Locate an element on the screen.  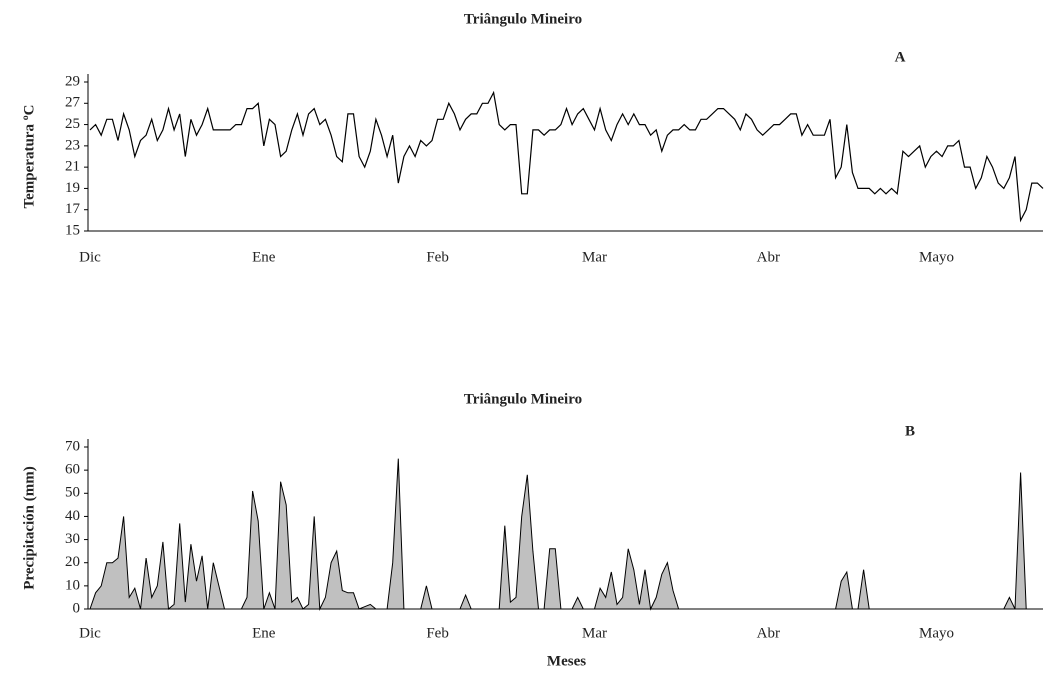
y-tick-label: 20 is located at coordinates (72, 562).